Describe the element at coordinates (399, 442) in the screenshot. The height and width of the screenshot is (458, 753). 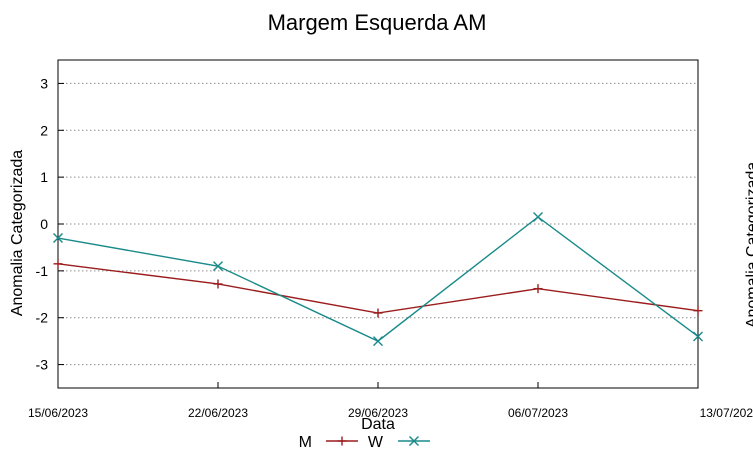
I see `legend-item-w: W` at that location.